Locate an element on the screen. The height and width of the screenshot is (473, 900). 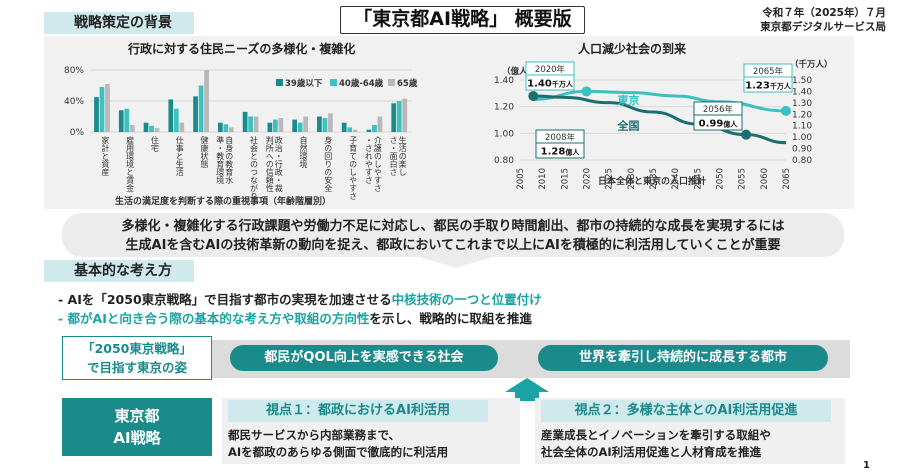
right-axis-title: （千万人） is located at coordinates (811, 64).